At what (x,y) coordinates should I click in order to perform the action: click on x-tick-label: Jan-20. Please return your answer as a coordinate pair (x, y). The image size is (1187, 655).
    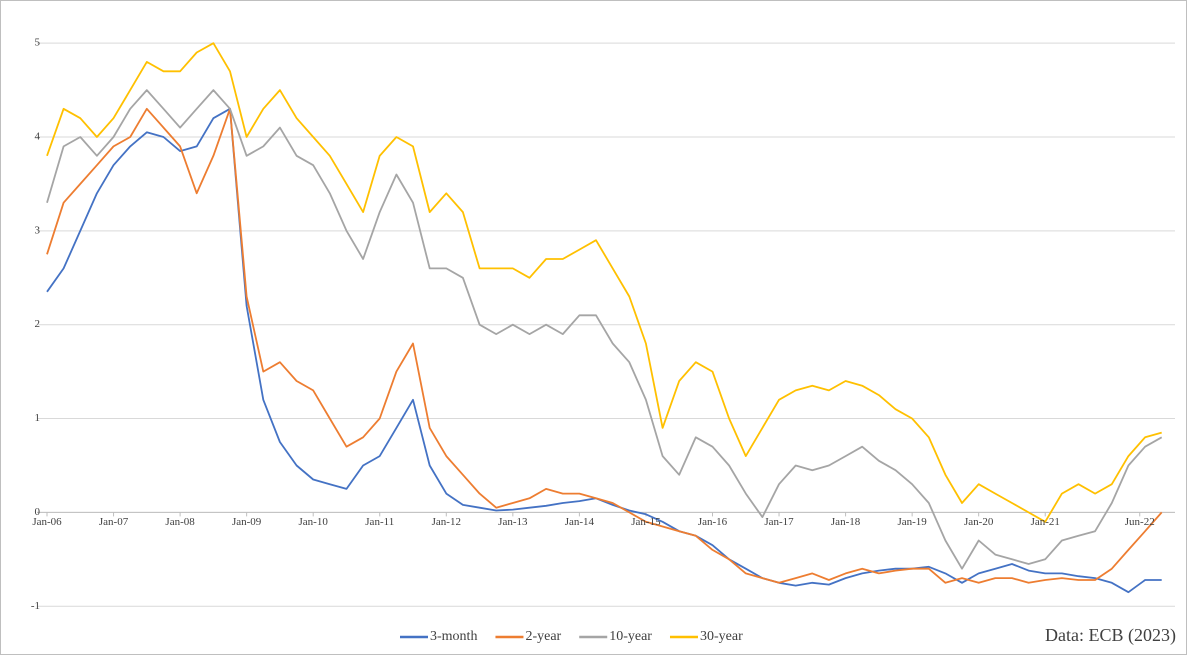
    Looking at the image, I should click on (979, 522).